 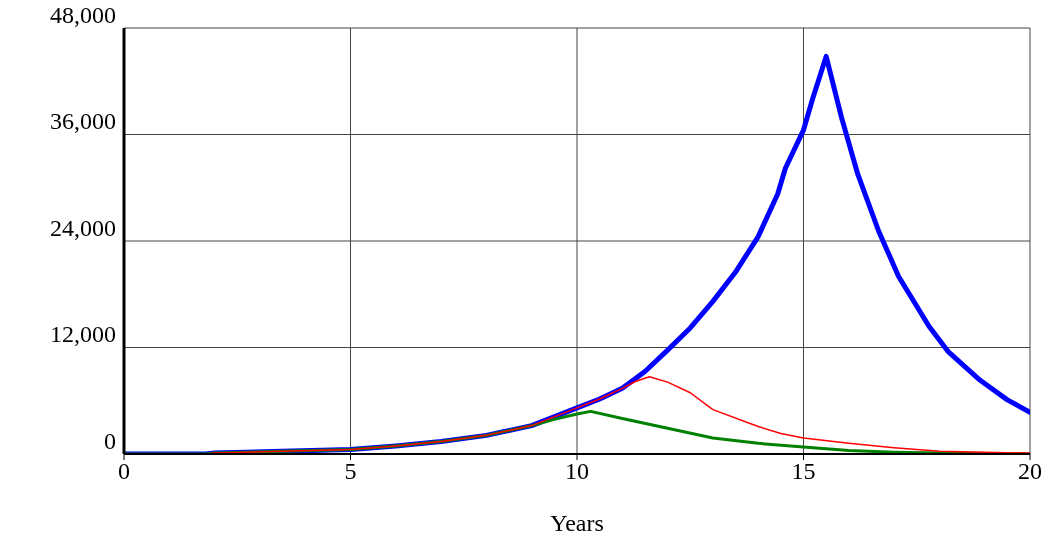 What do you see at coordinates (803, 471) in the screenshot?
I see `x-tick-label: 15` at bounding box center [803, 471].